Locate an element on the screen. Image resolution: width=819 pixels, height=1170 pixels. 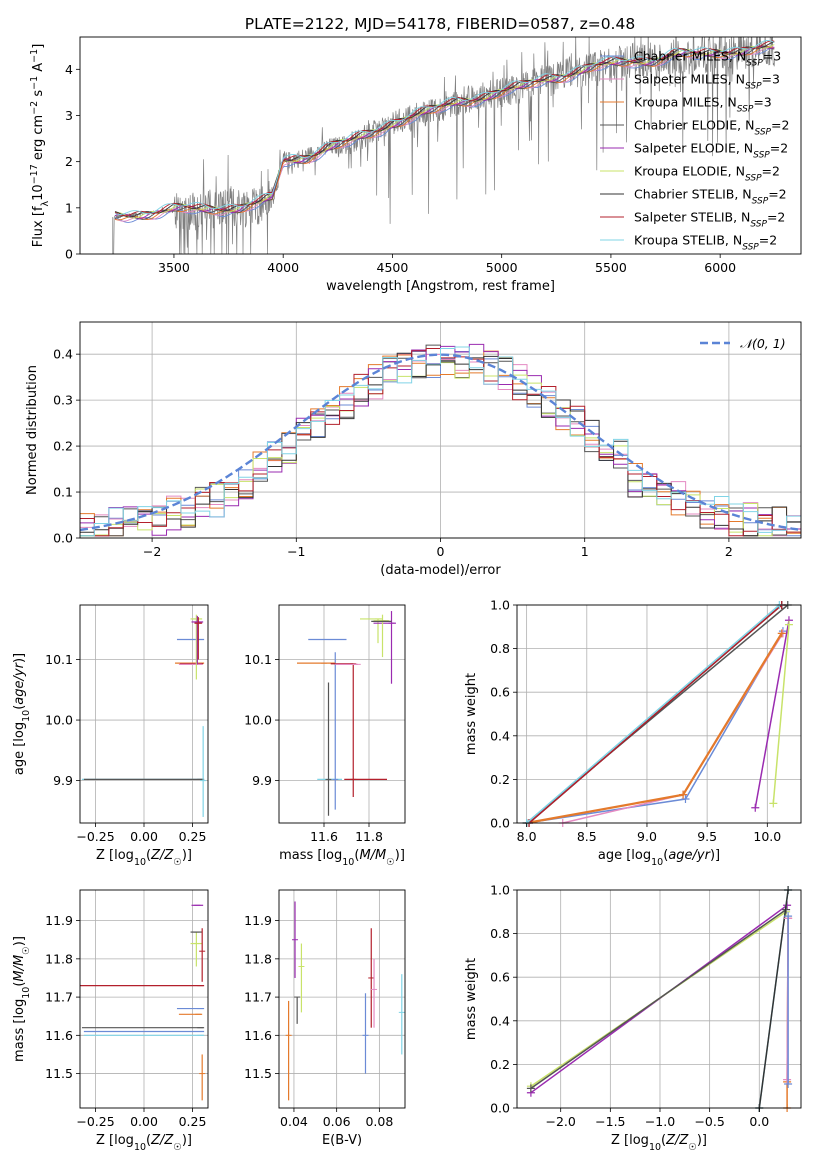
legend-entry: Kroupa MILES, NSSP=3 is located at coordinates (703, 105).